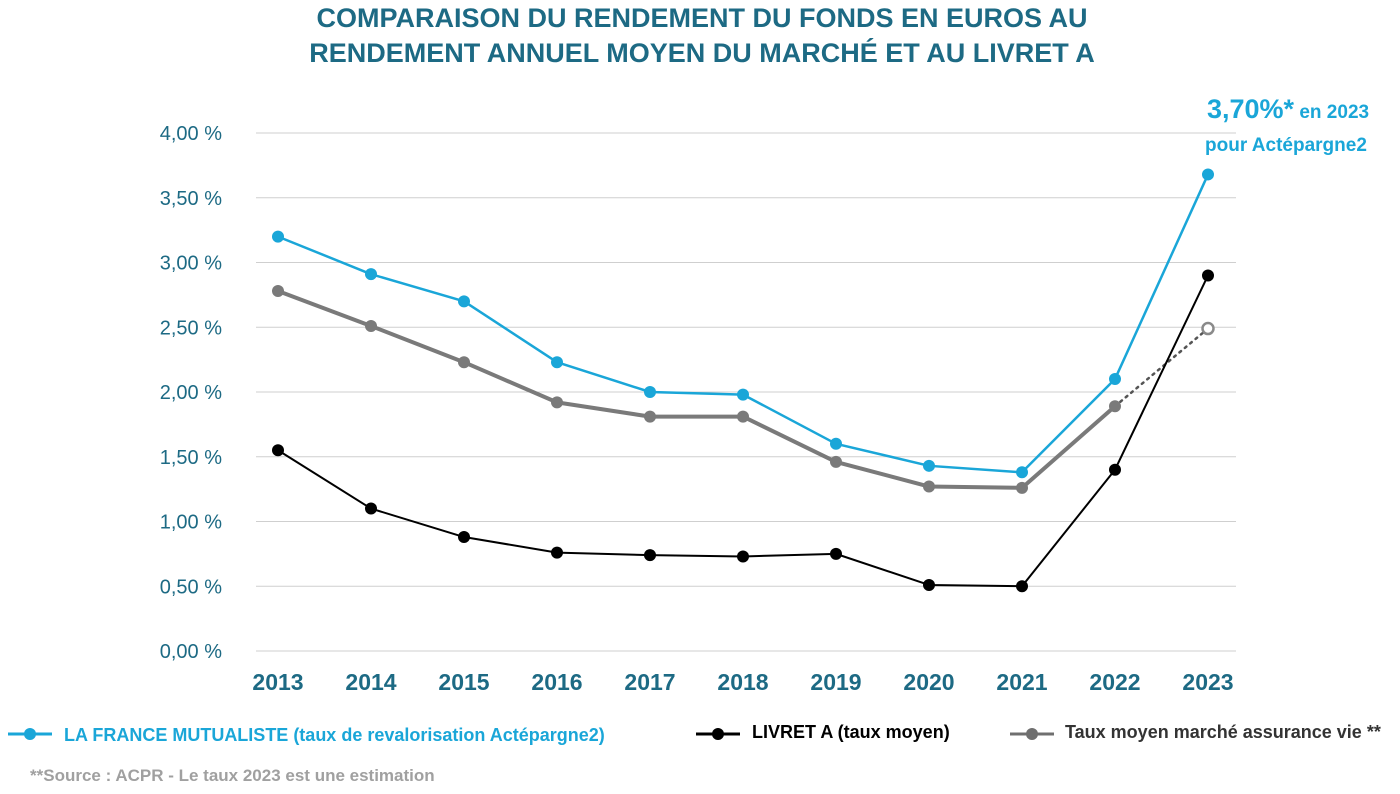  What do you see at coordinates (1161, 367) in the screenshot?
I see `series-line-estimate-marche` at bounding box center [1161, 367].